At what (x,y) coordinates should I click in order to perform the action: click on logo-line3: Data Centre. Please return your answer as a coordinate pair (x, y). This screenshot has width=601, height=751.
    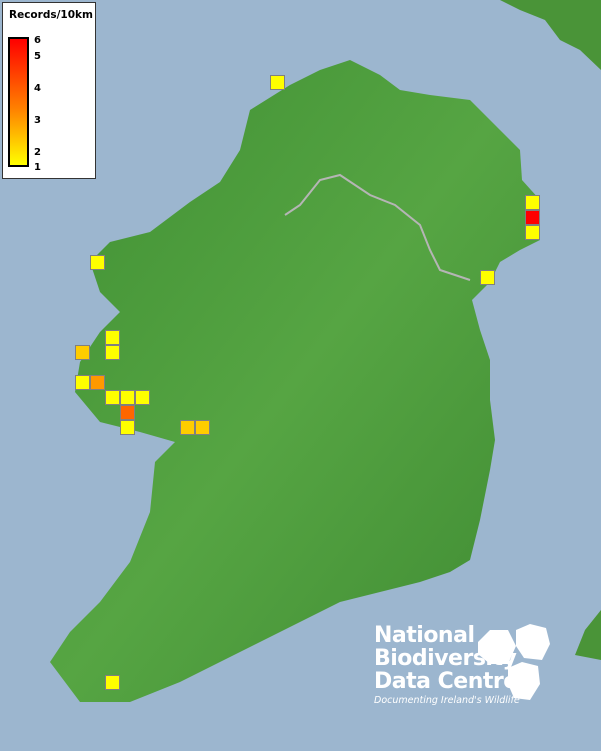
    Looking at the image, I should click on (446, 681).